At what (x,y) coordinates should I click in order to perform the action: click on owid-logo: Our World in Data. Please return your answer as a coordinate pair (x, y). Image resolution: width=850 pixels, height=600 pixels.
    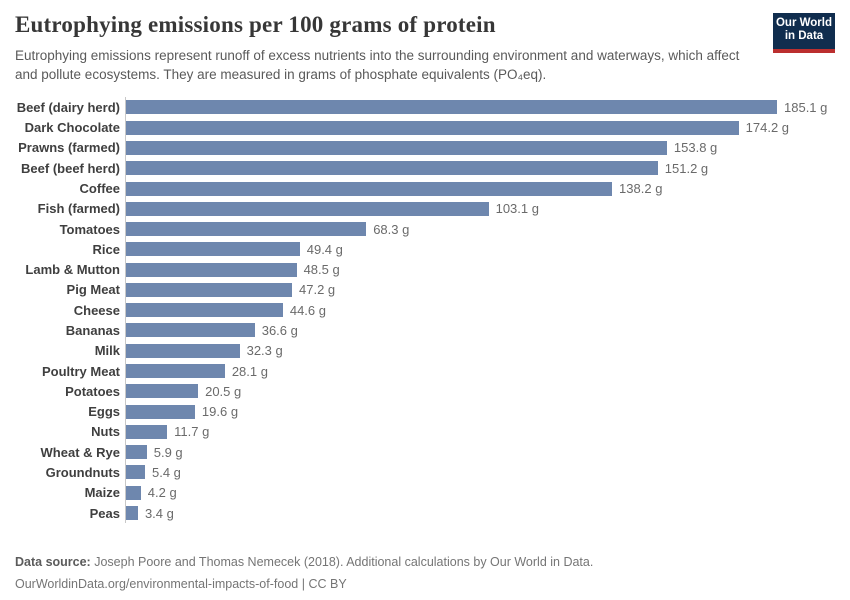
    Looking at the image, I should click on (804, 33).